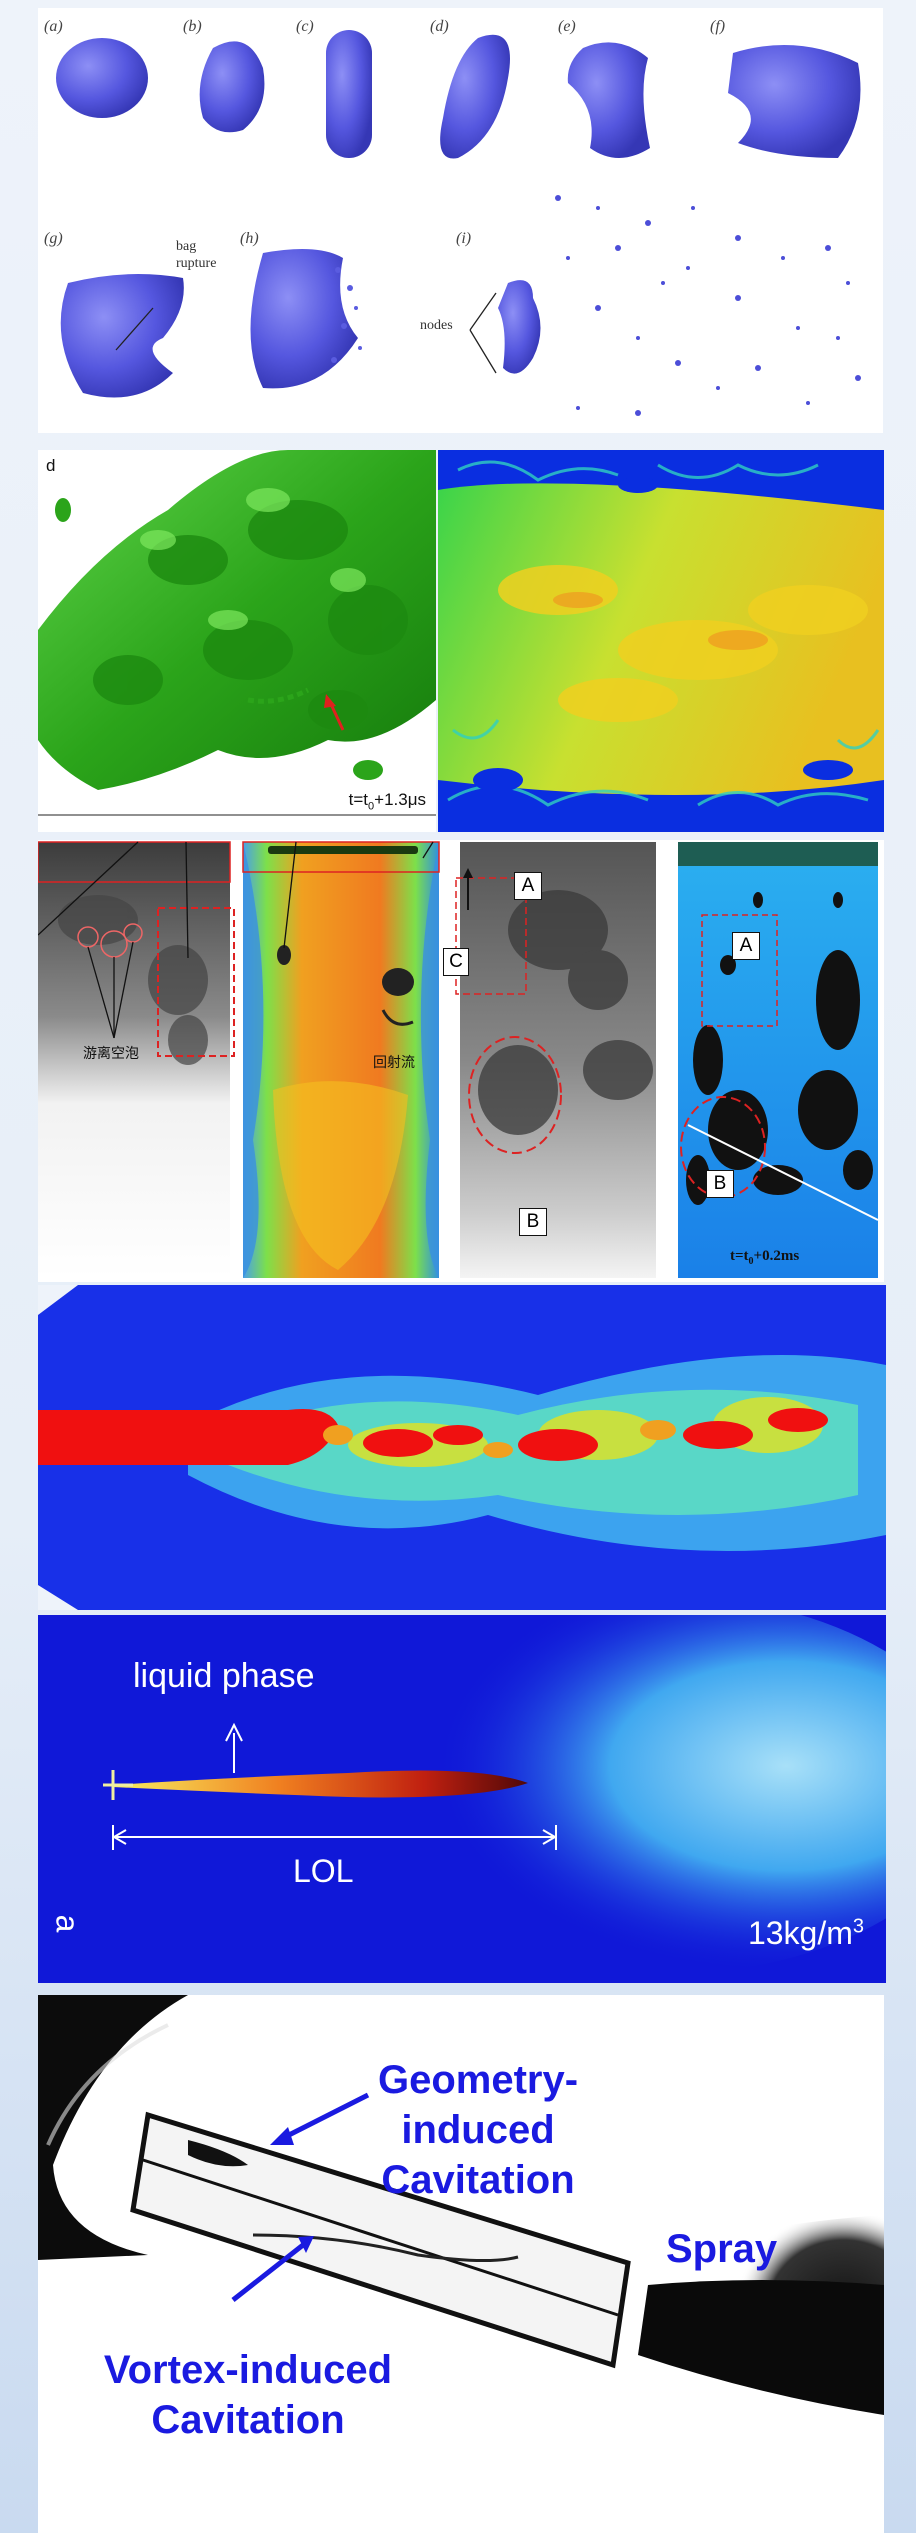 This screenshot has height=2533, width=916. I want to click on liquid-core, so click(320, 1784).